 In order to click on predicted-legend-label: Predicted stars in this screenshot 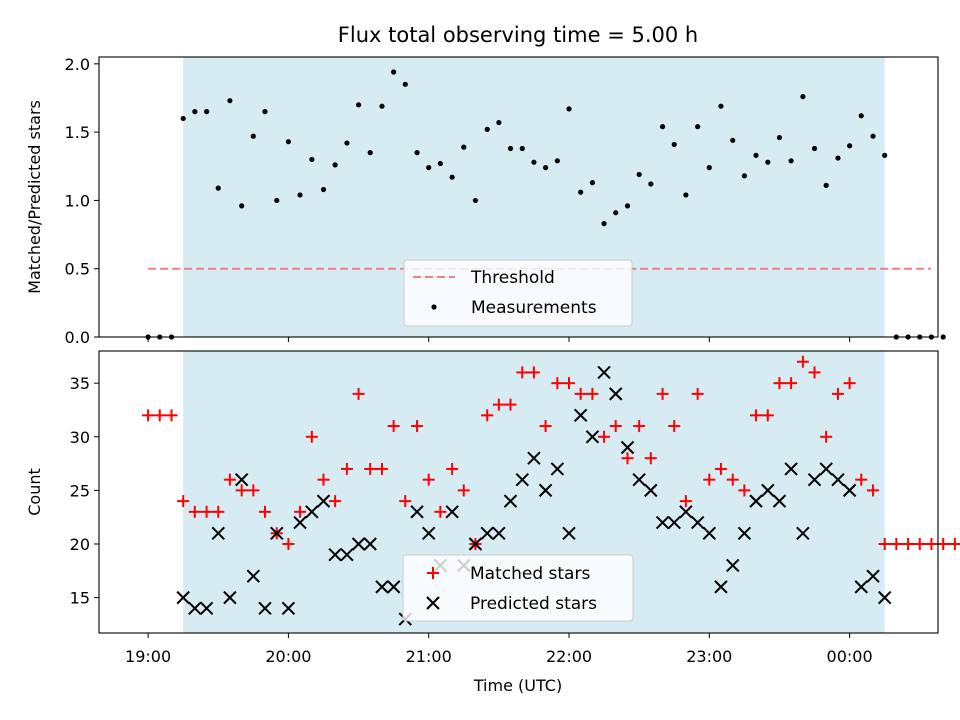, I will do `click(533, 604)`.